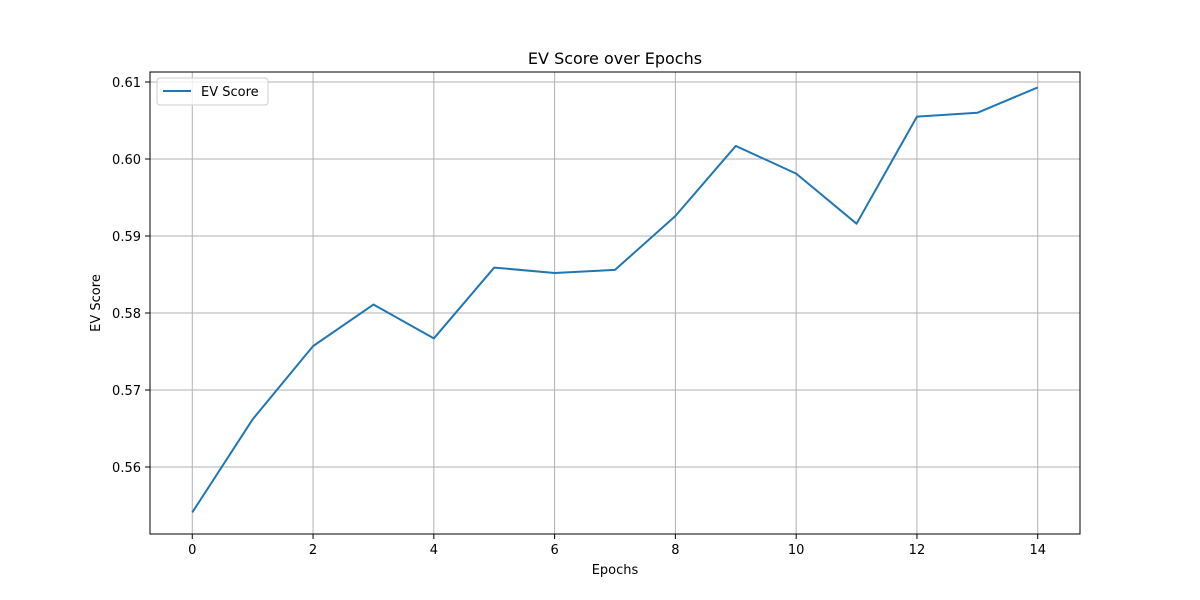  Describe the element at coordinates (230, 92) in the screenshot. I see `legend-label: EV Score` at that location.